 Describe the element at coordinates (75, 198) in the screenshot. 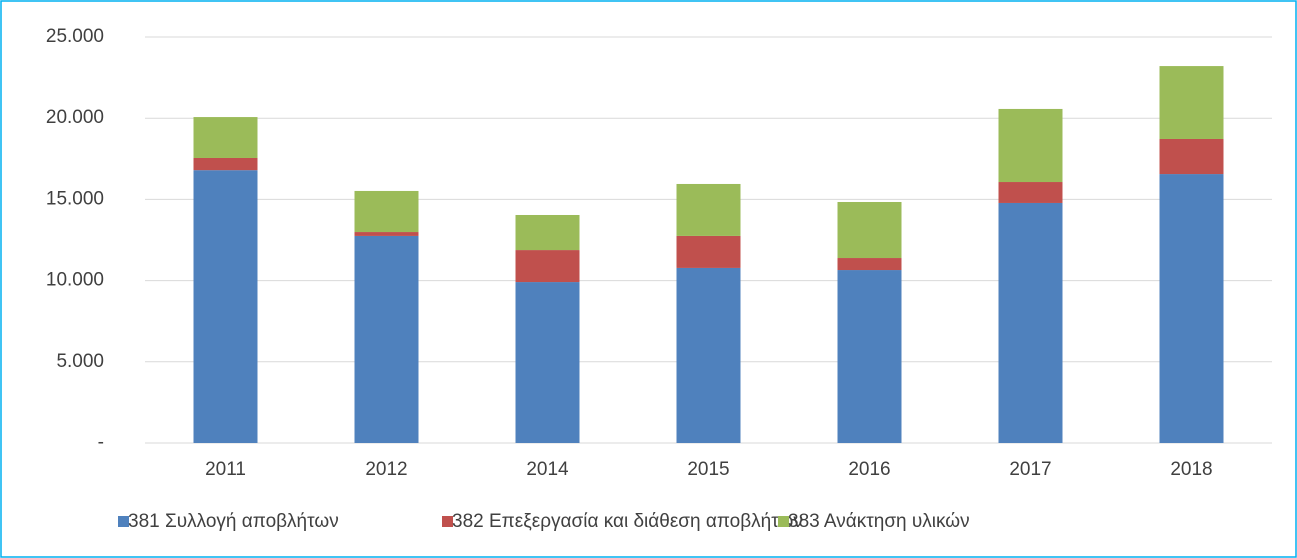

I see `y-tick-label: 15.000` at that location.